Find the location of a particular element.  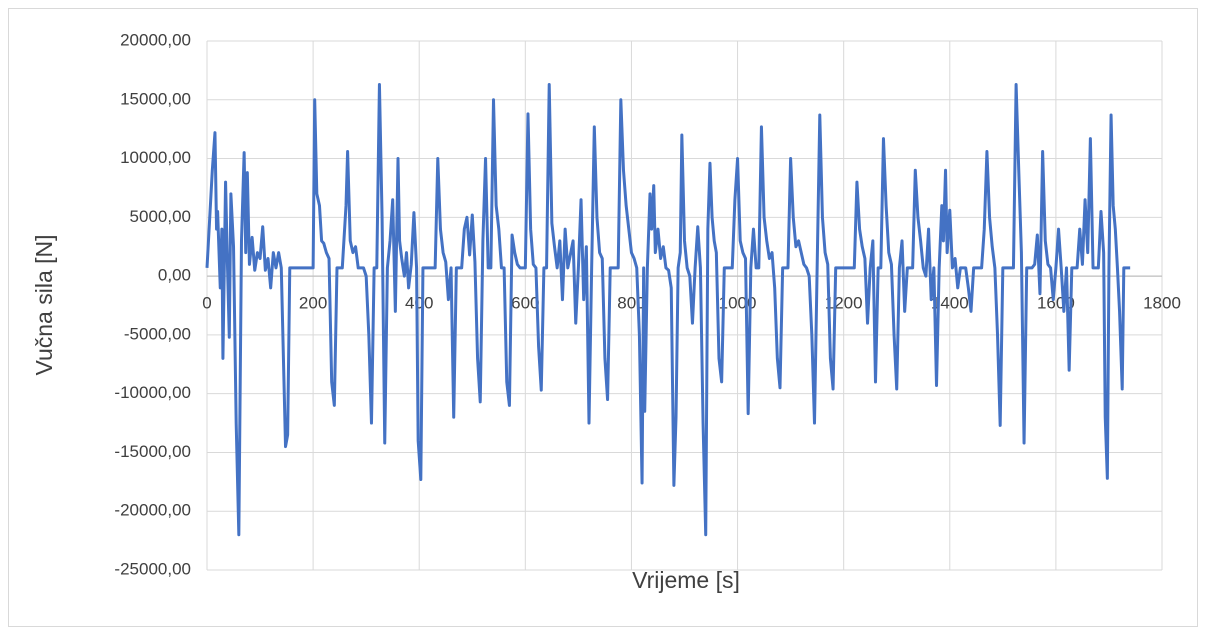

x-tick-label: 1400 is located at coordinates (950, 303).